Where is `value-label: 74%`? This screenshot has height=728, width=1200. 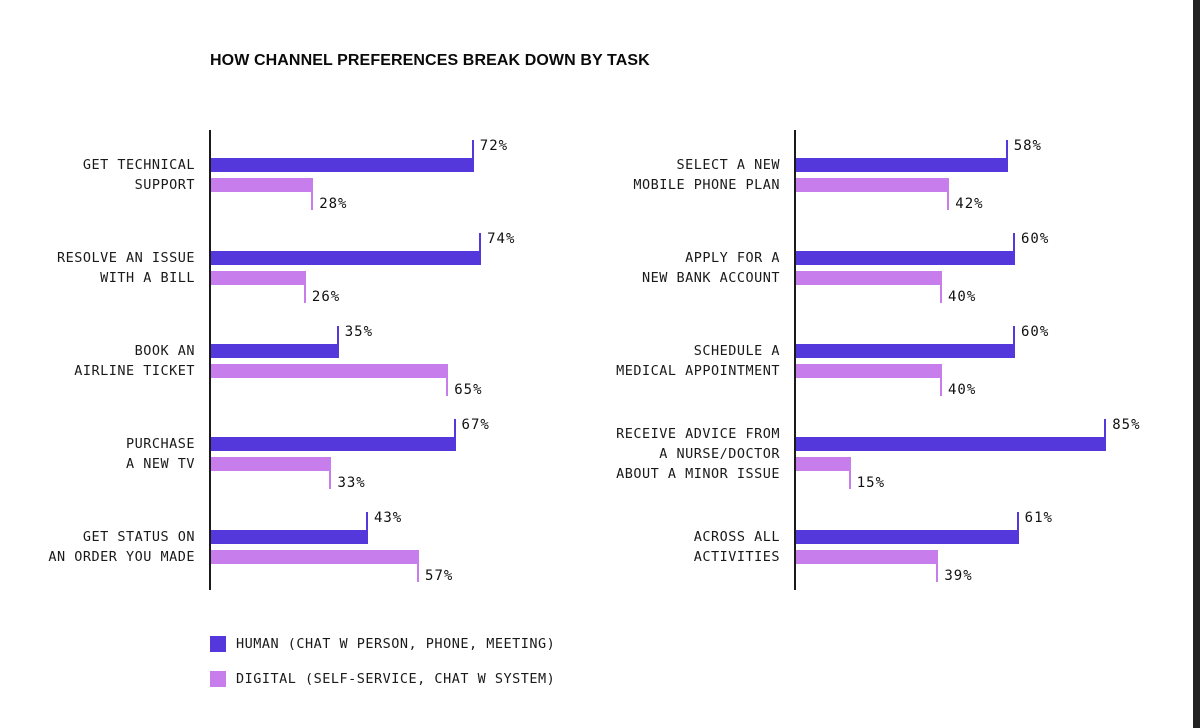 value-label: 74% is located at coordinates (501, 239).